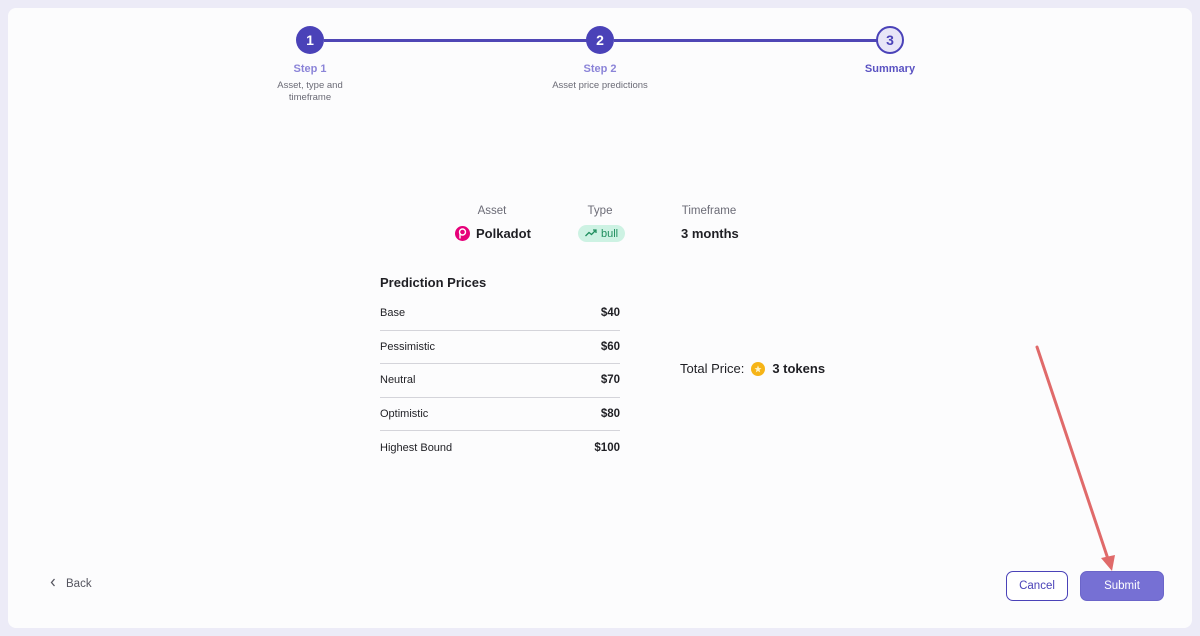  What do you see at coordinates (500, 347) in the screenshot?
I see `prediction-row: Pessimistic $60` at bounding box center [500, 347].